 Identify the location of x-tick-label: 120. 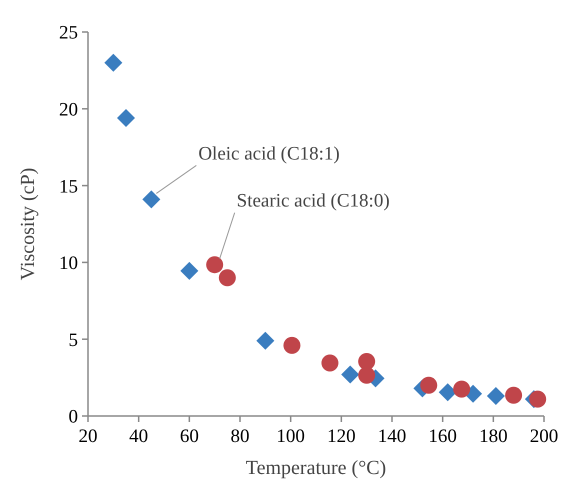
(341, 436).